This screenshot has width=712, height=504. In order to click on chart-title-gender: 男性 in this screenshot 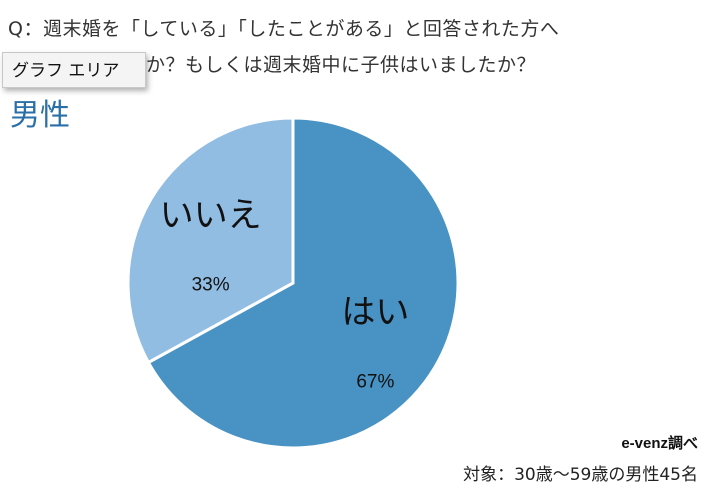, I will do `click(40, 115)`.